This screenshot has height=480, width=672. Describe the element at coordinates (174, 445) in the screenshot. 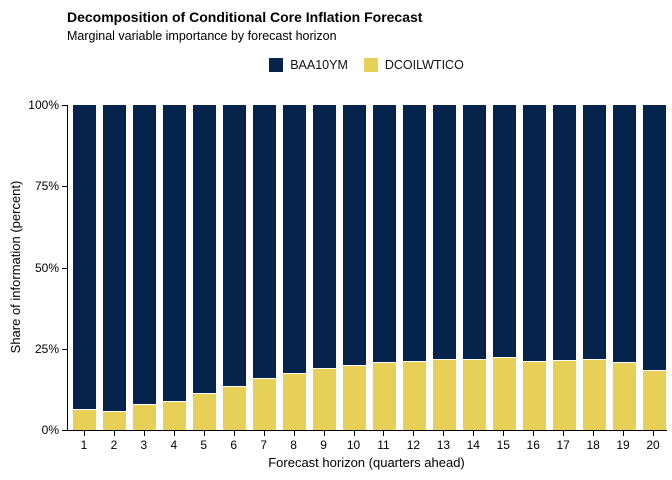

I see `x-tick-label: 4` at that location.